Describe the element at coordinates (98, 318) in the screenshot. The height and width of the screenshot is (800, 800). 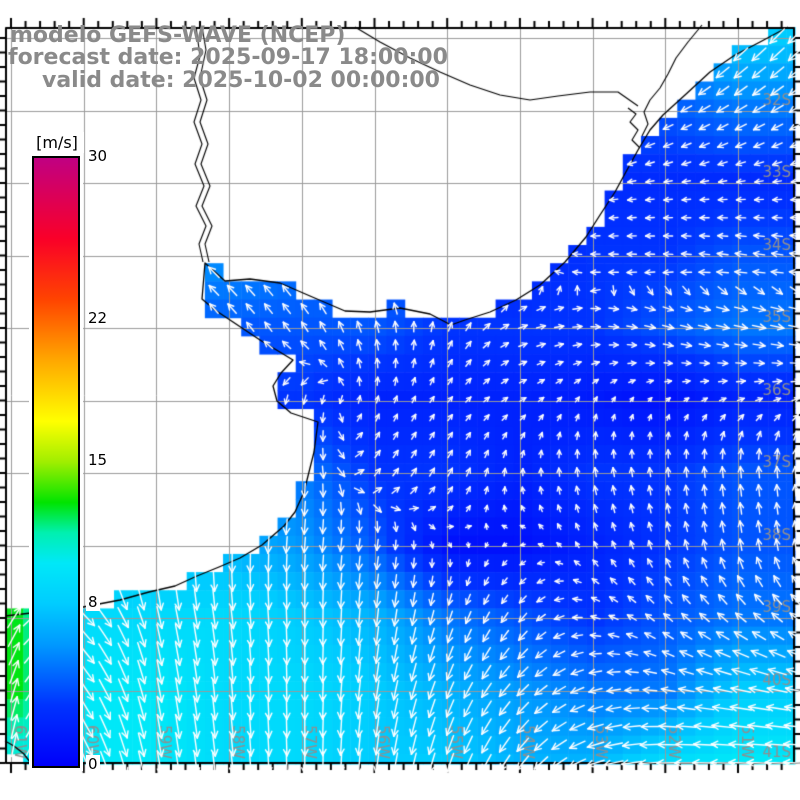
I see `colorbar-tick-label: 22` at that location.